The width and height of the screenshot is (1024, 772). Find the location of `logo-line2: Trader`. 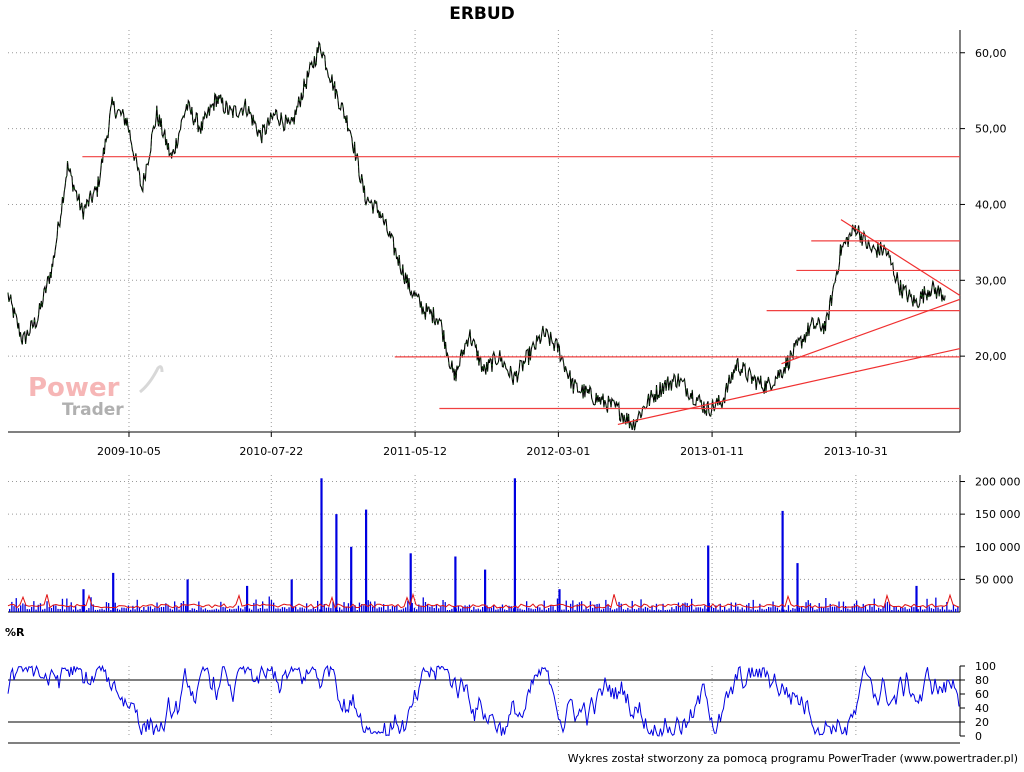

logo-line2: Trader is located at coordinates (93, 410).